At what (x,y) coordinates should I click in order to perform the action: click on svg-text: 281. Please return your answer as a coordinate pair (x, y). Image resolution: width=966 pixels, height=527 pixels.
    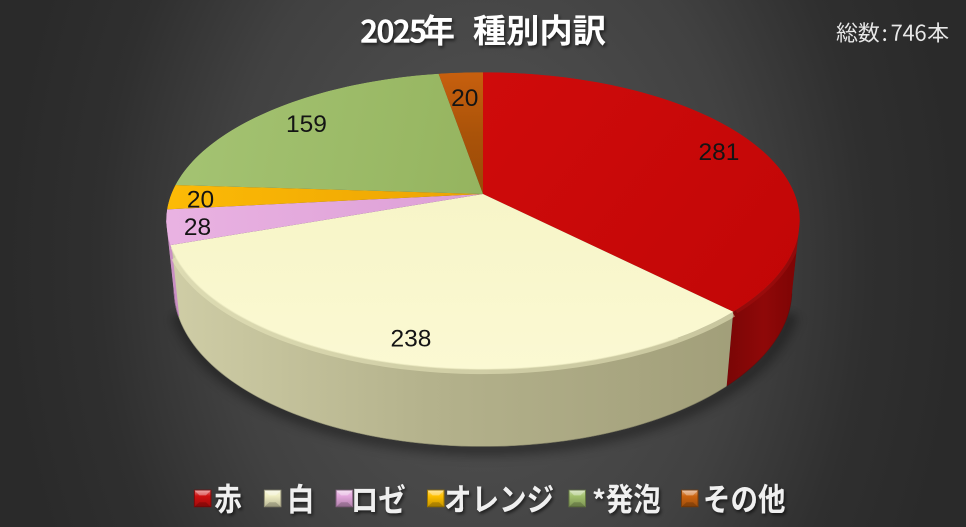
    Looking at the image, I should click on (719, 152).